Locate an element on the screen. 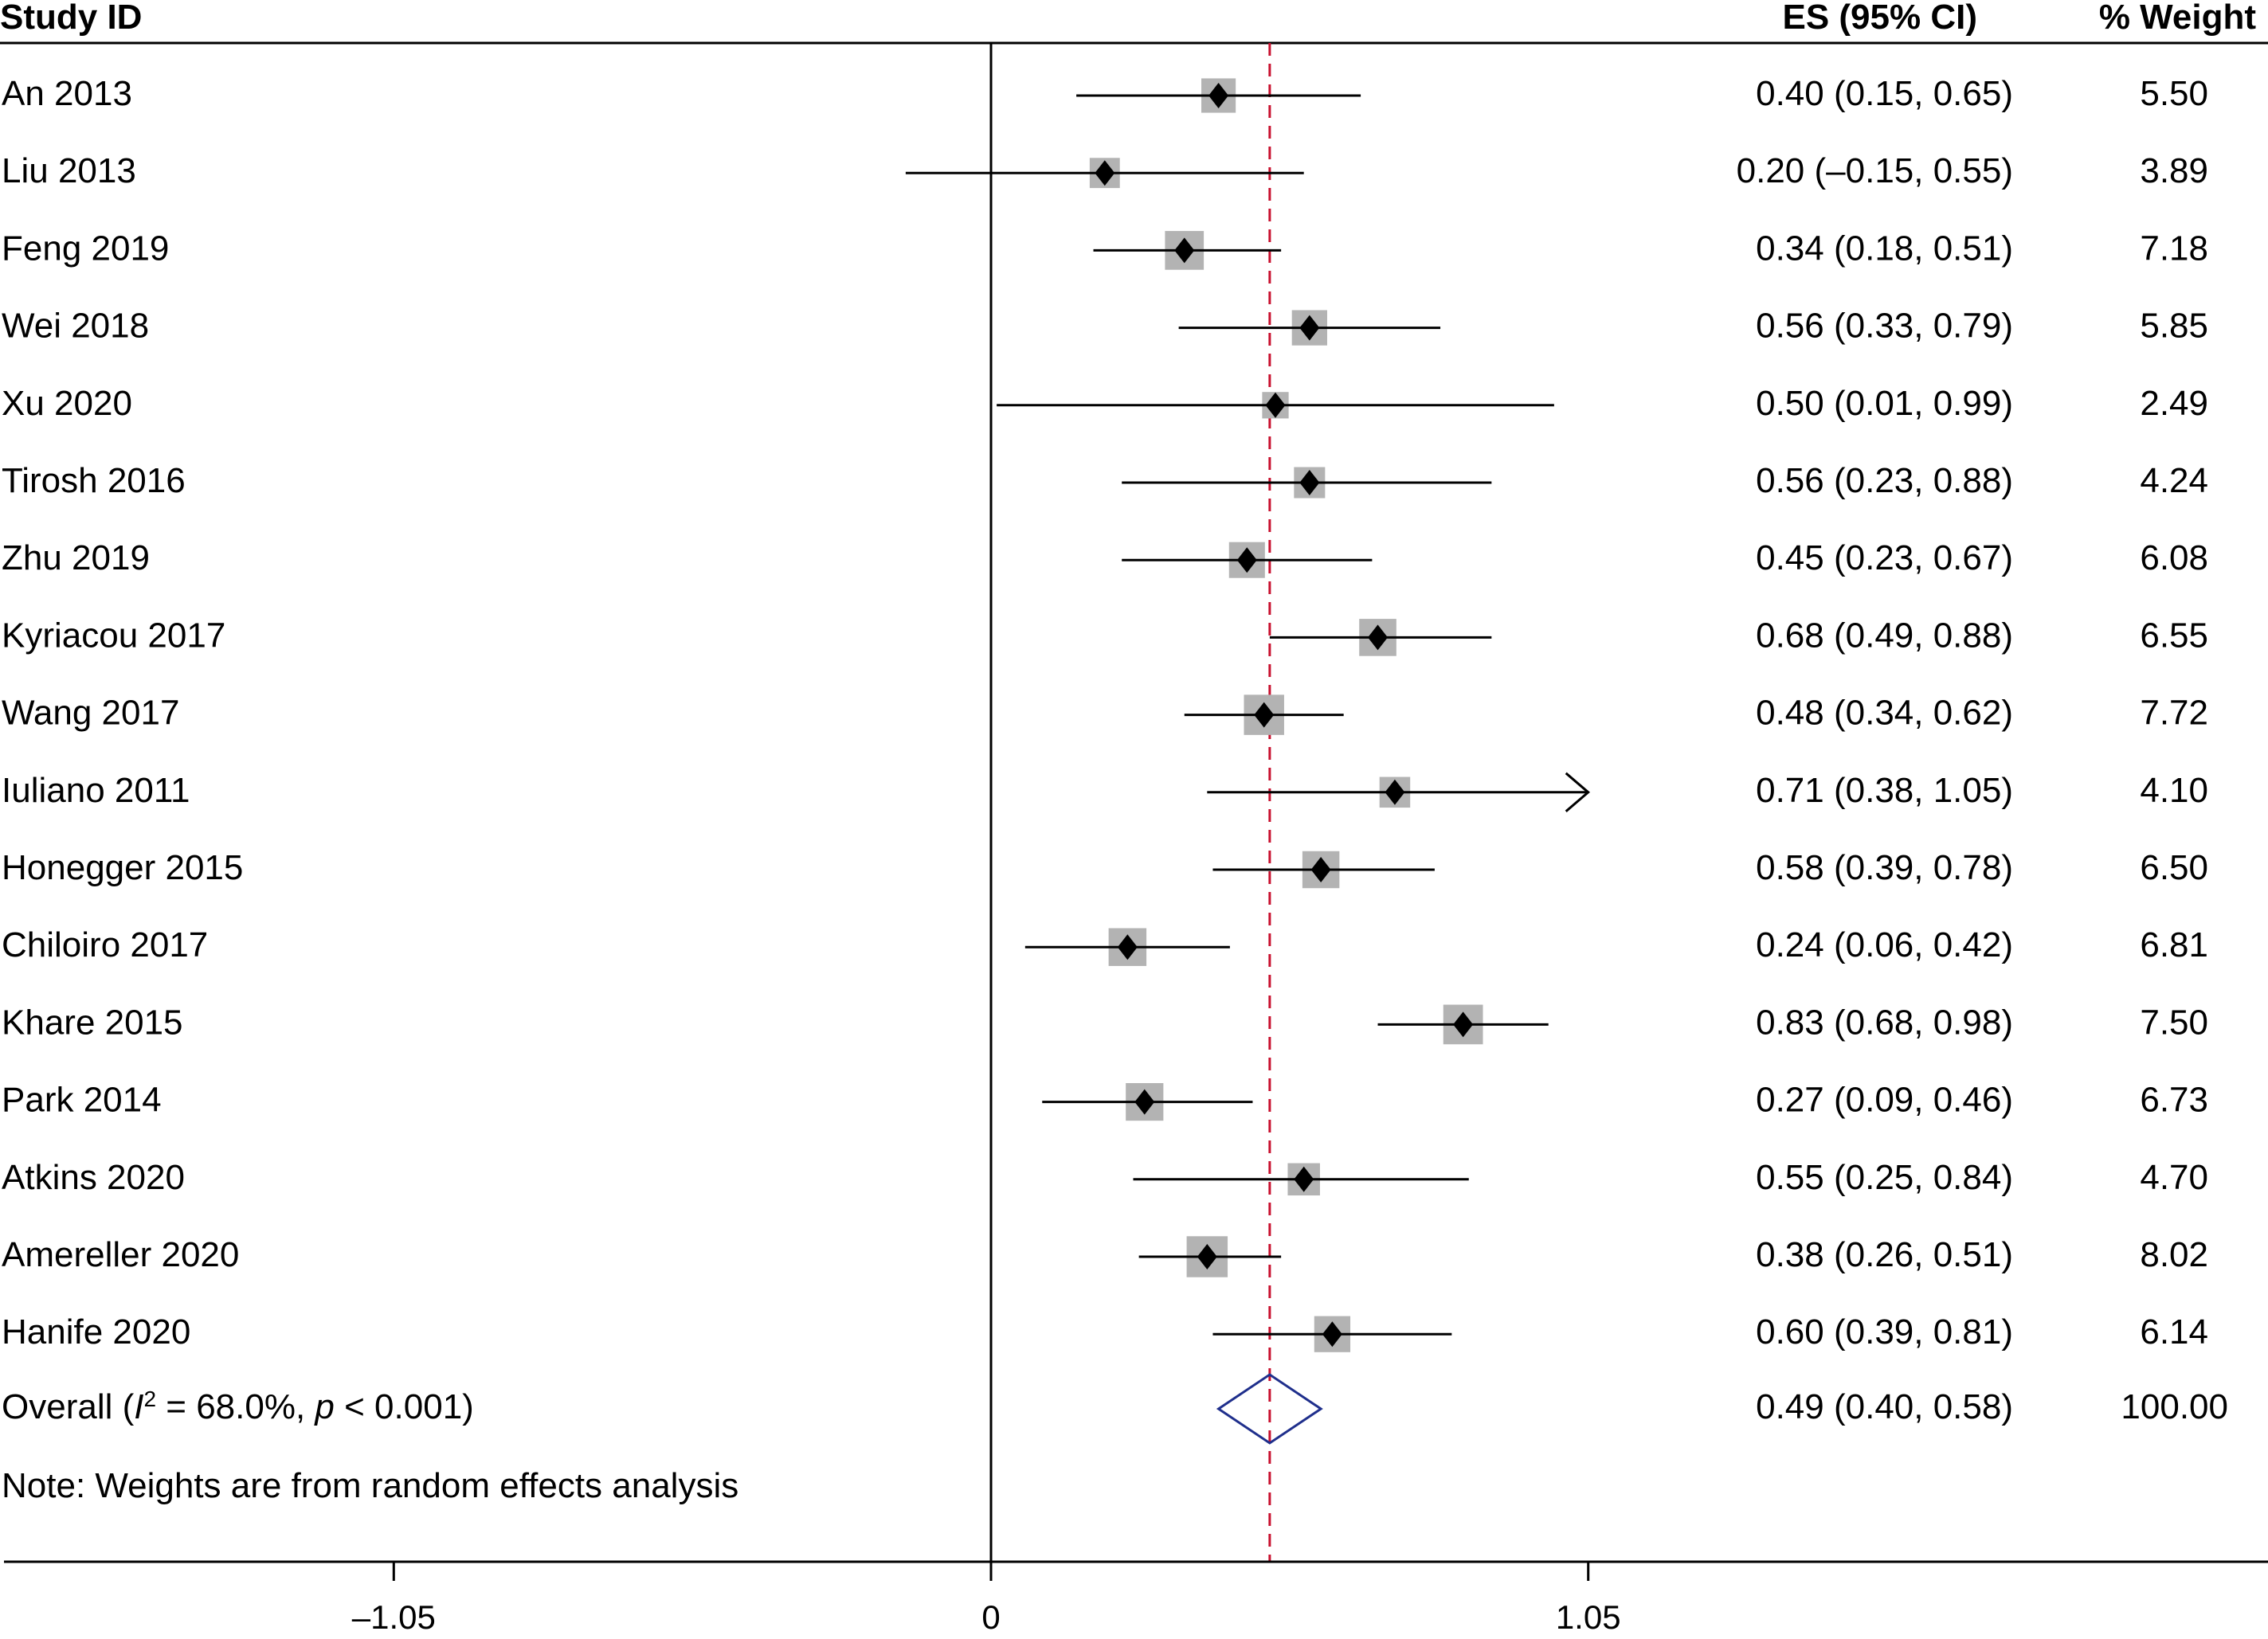  study-weight: 5.50 is located at coordinates (2174, 94).